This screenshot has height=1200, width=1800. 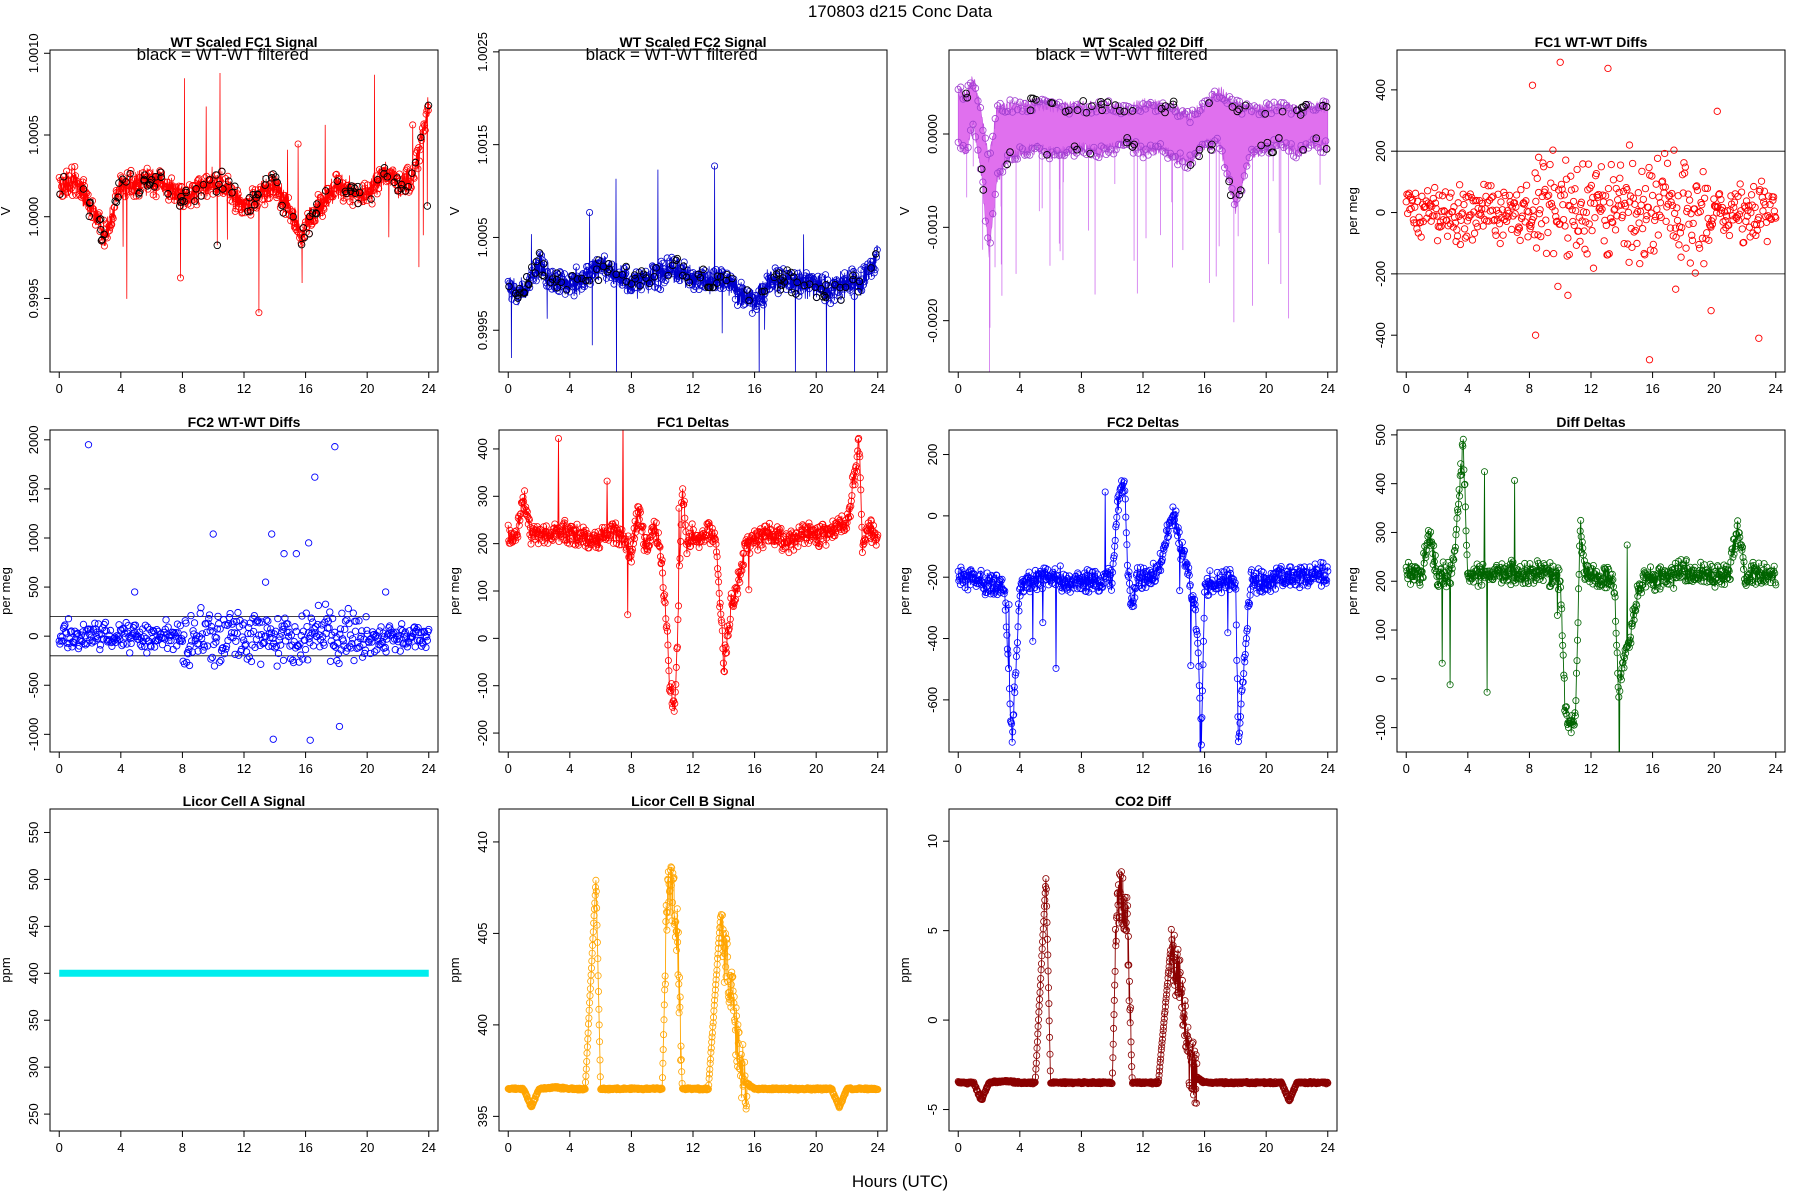 What do you see at coordinates (120, 388) in the screenshot?
I see `x-tick-label: 4` at bounding box center [120, 388].